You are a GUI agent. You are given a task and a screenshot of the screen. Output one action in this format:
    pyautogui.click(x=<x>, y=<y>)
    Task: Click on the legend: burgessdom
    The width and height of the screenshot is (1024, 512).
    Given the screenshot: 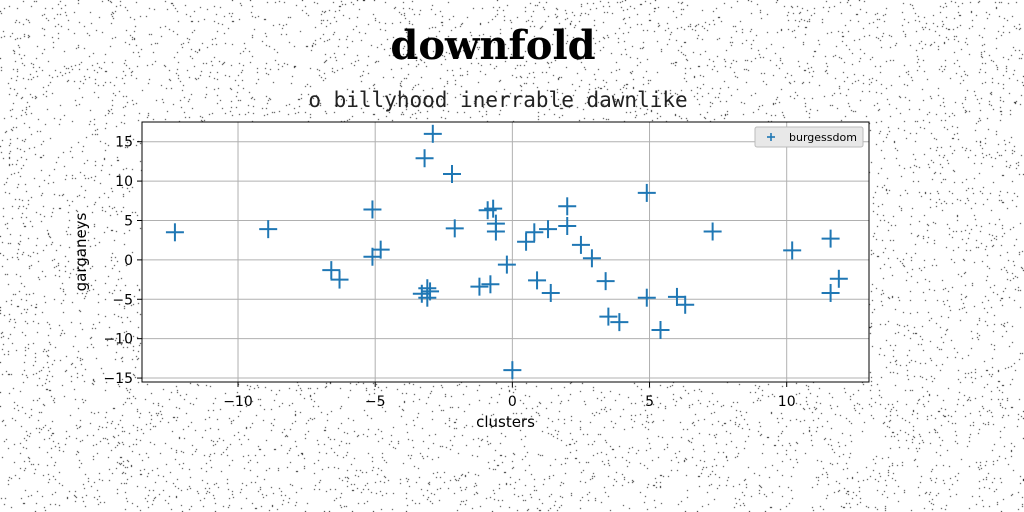 What is the action you would take?
    pyautogui.click(x=809, y=137)
    